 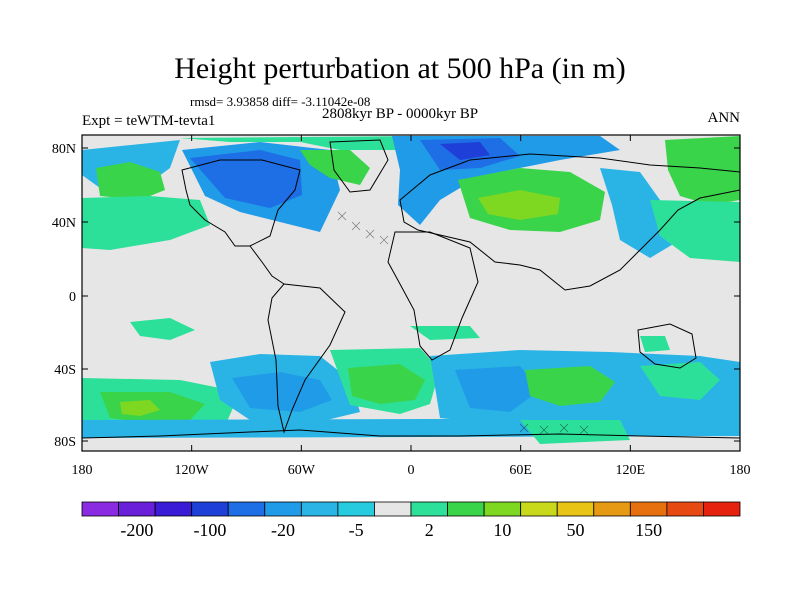 What do you see at coordinates (648, 530) in the screenshot?
I see `colorbar-label: 150` at bounding box center [648, 530].